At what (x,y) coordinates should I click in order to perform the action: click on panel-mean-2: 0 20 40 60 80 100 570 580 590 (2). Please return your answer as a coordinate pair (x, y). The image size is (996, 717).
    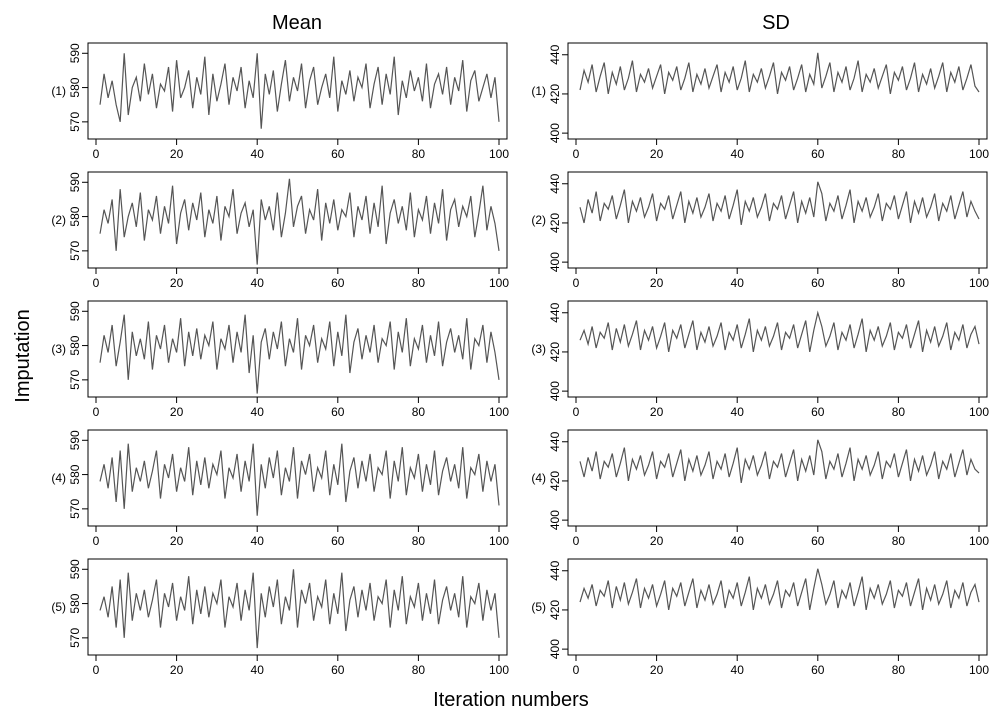
    Looking at the image, I should click on (280, 230).